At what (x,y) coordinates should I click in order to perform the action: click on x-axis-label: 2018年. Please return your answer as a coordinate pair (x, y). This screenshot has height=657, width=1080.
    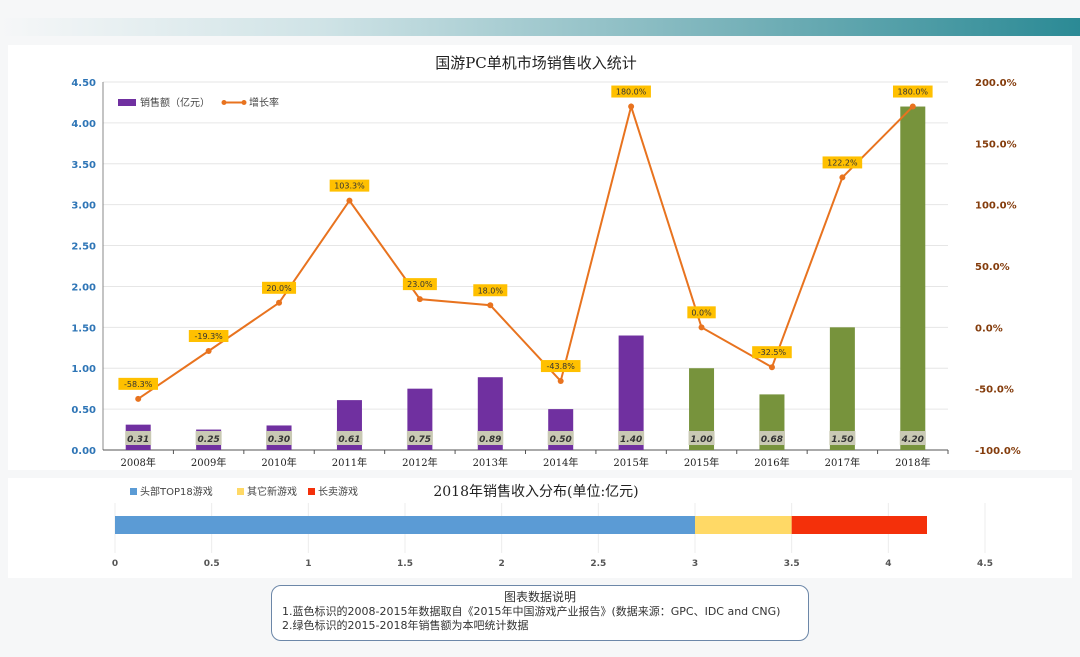
    Looking at the image, I should click on (912, 462).